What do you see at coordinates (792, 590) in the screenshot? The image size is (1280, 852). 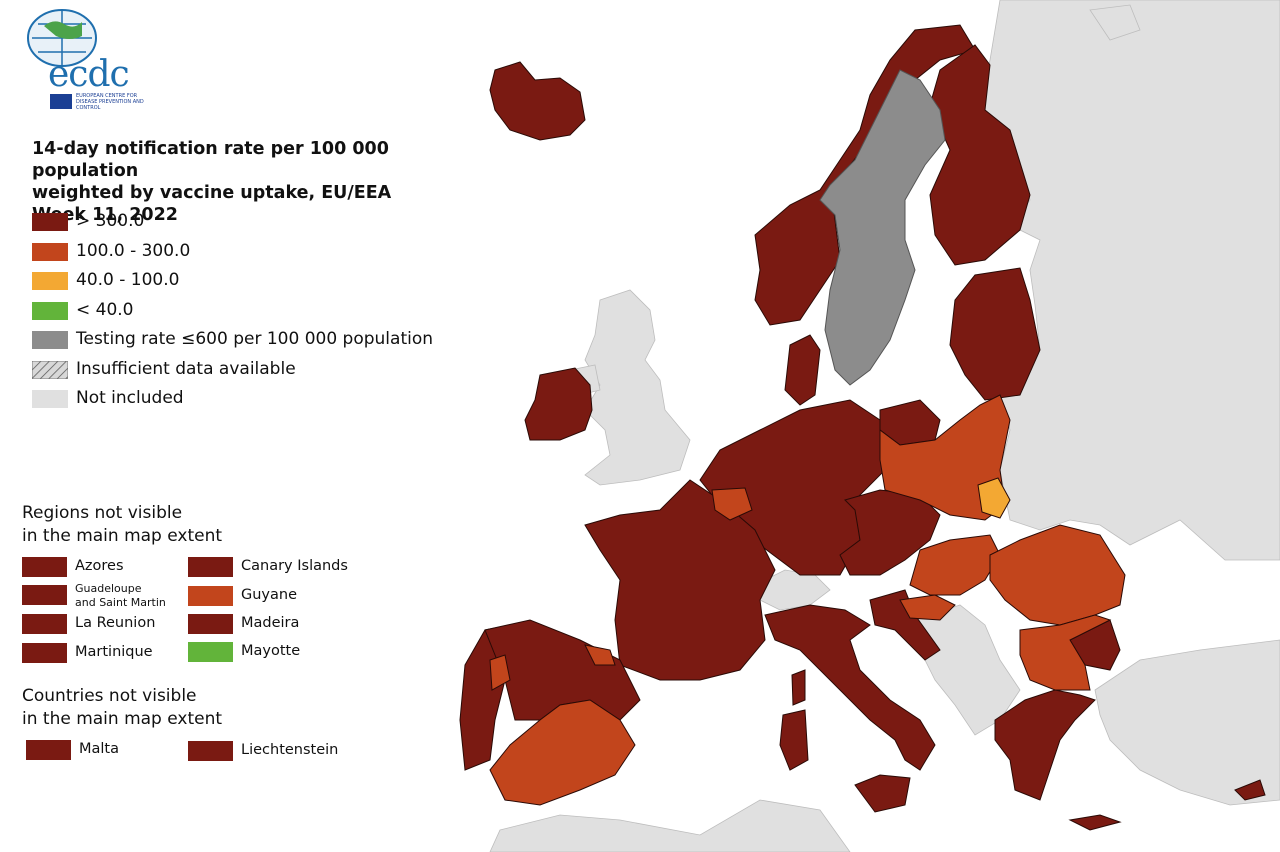 I see `switzerland-land` at bounding box center [792, 590].